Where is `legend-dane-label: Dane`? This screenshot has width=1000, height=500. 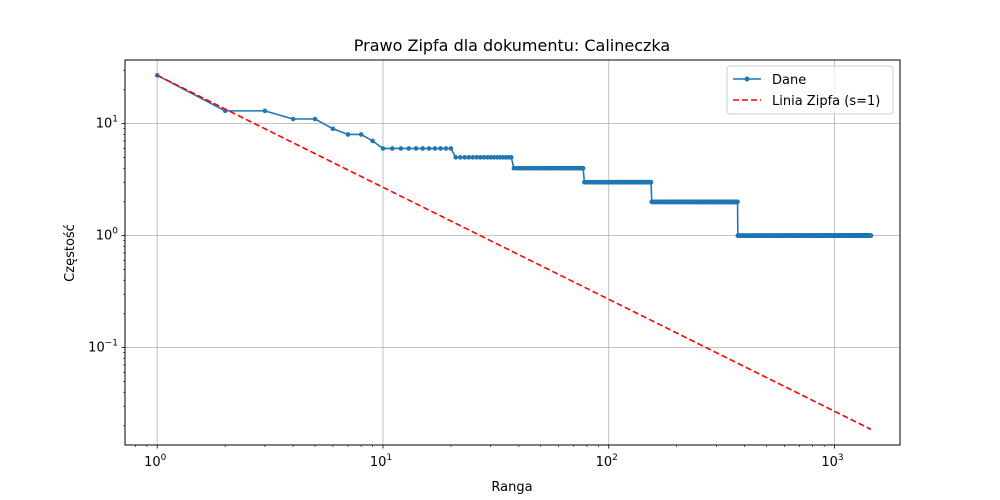 legend-dane-label: Dane is located at coordinates (789, 80).